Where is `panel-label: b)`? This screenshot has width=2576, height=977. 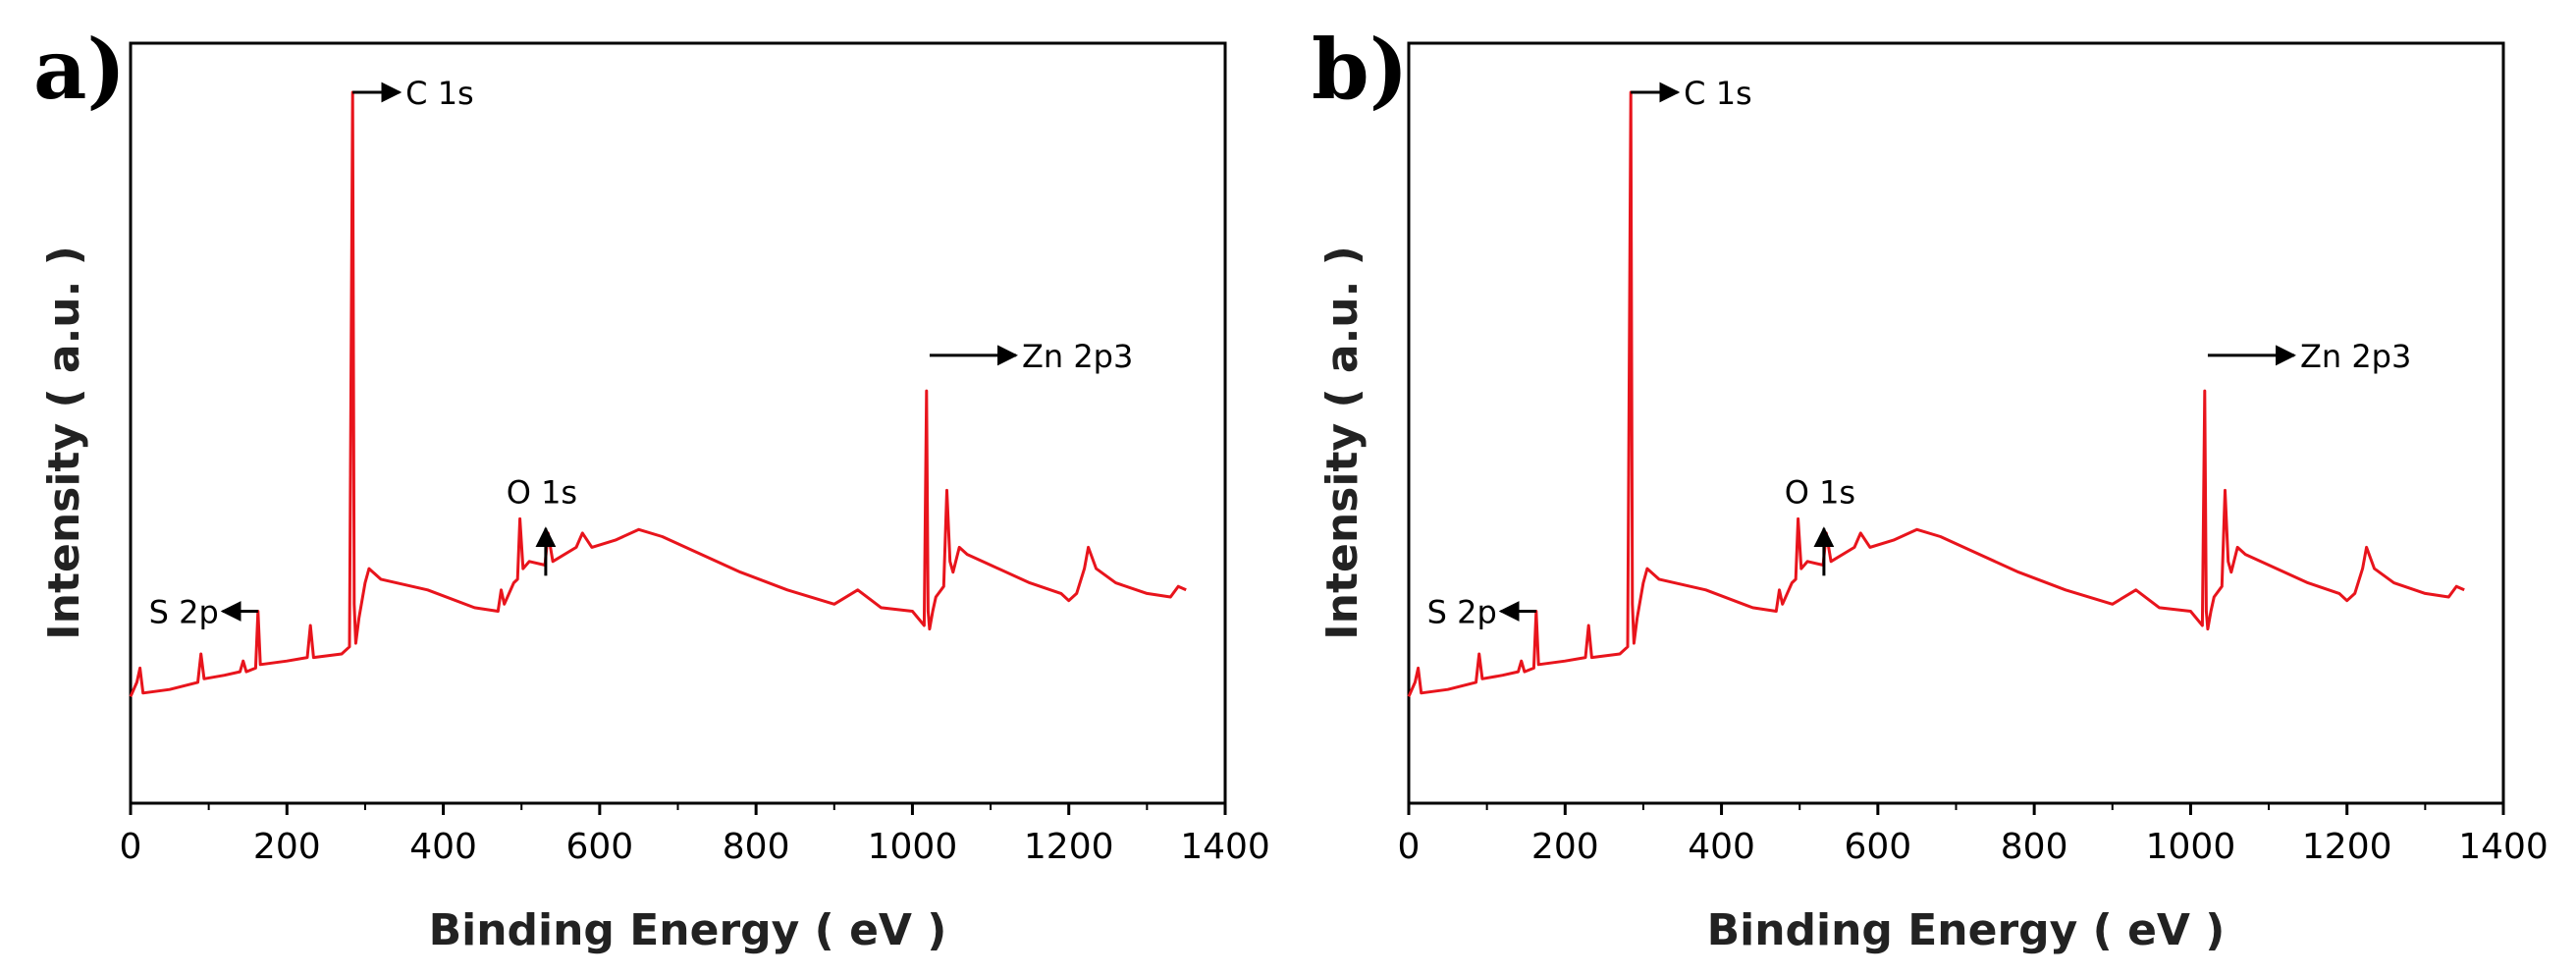 panel-label: b) is located at coordinates (1360, 69).